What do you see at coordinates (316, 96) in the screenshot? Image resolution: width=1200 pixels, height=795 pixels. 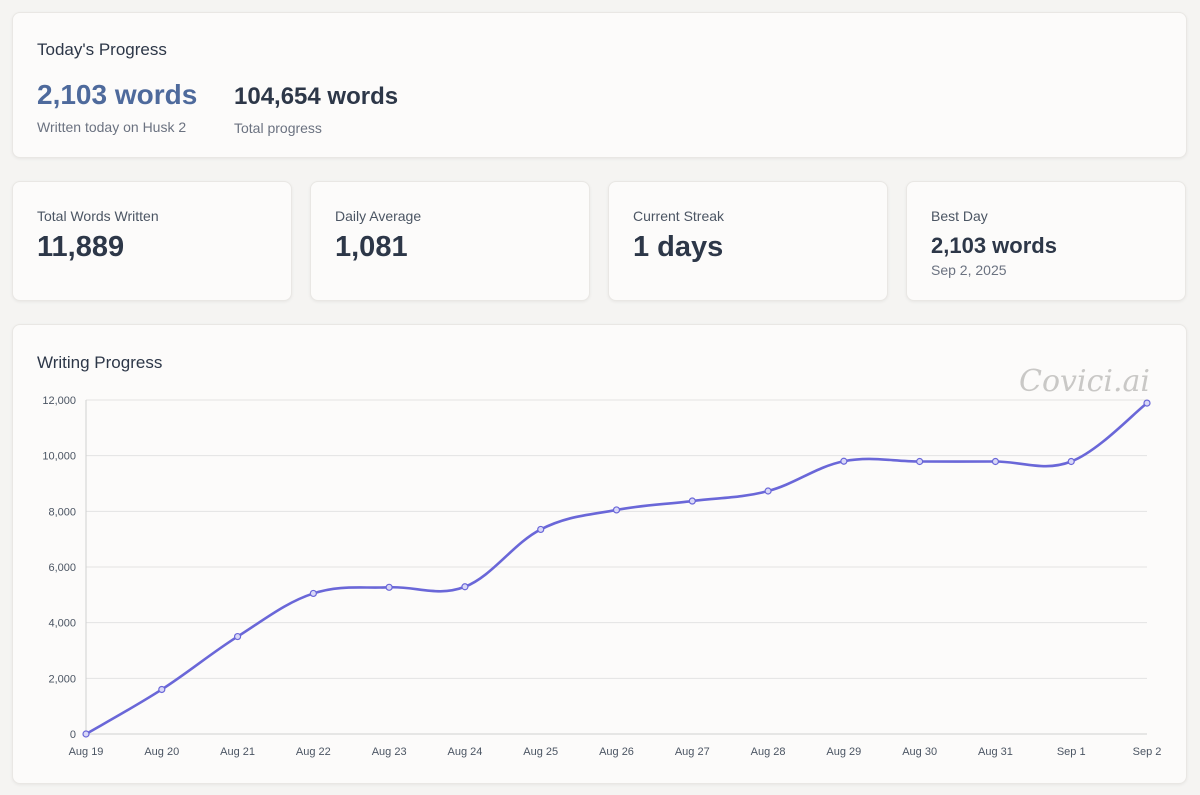 I see `total-progress-value: 104,654 words` at bounding box center [316, 96].